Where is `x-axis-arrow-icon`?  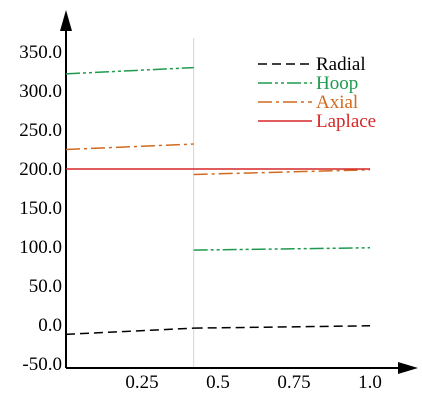 x-axis-arrow-icon is located at coordinates (408, 368).